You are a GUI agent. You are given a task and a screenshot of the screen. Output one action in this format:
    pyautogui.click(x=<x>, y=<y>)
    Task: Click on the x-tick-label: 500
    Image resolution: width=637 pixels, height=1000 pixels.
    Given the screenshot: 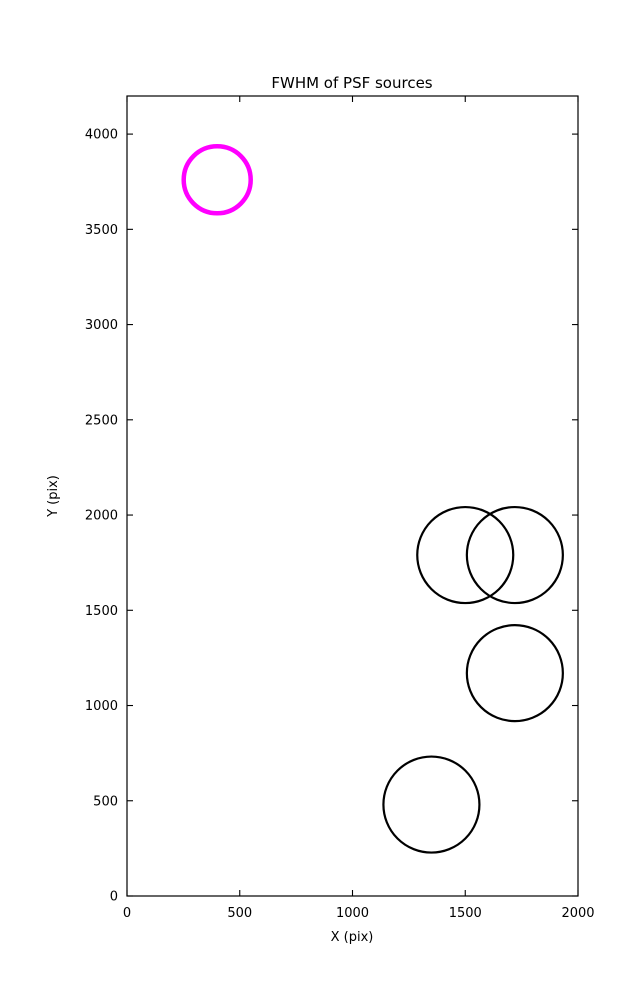 What is the action you would take?
    pyautogui.click(x=239, y=913)
    